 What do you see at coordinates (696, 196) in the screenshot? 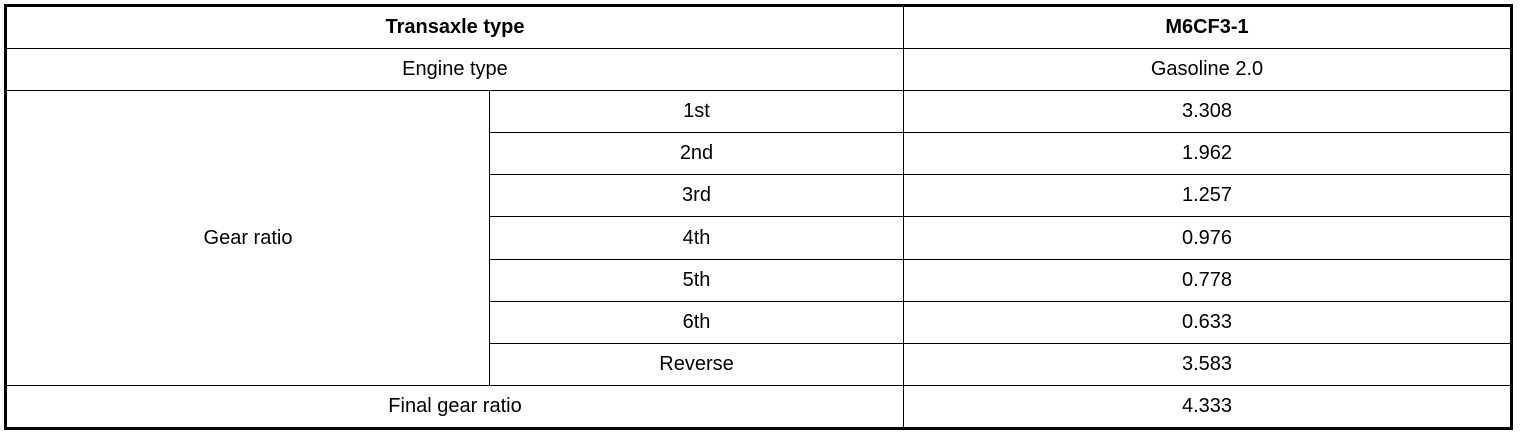
I see `gear-name: 3rd` at bounding box center [696, 196].